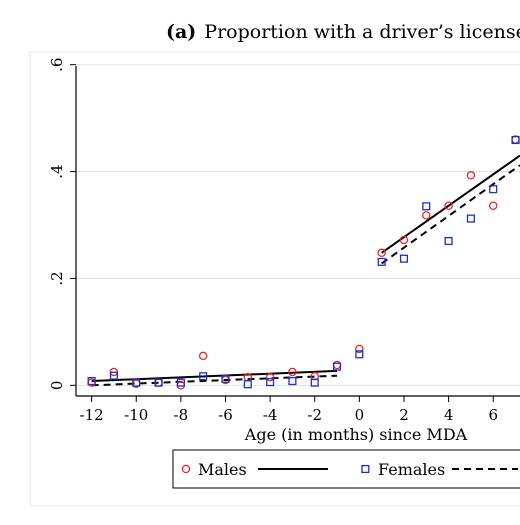  I want to click on x-tick-label: -10, so click(136, 415).